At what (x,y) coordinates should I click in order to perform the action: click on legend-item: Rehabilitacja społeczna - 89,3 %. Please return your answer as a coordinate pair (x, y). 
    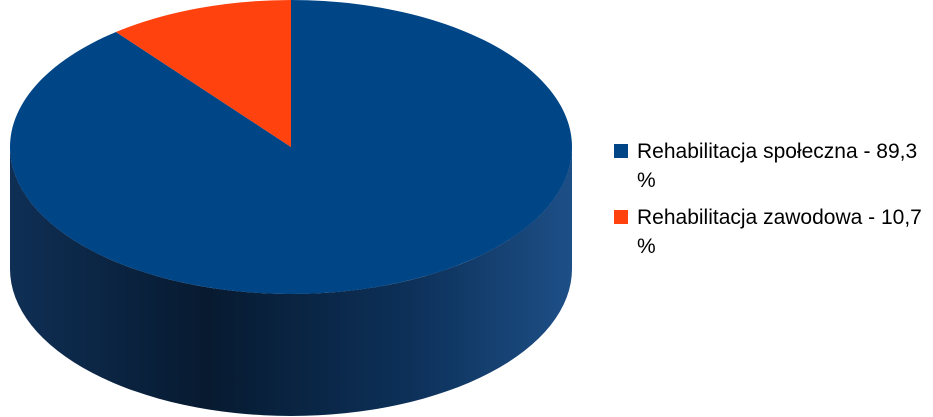
    Looking at the image, I should click on (773, 166).